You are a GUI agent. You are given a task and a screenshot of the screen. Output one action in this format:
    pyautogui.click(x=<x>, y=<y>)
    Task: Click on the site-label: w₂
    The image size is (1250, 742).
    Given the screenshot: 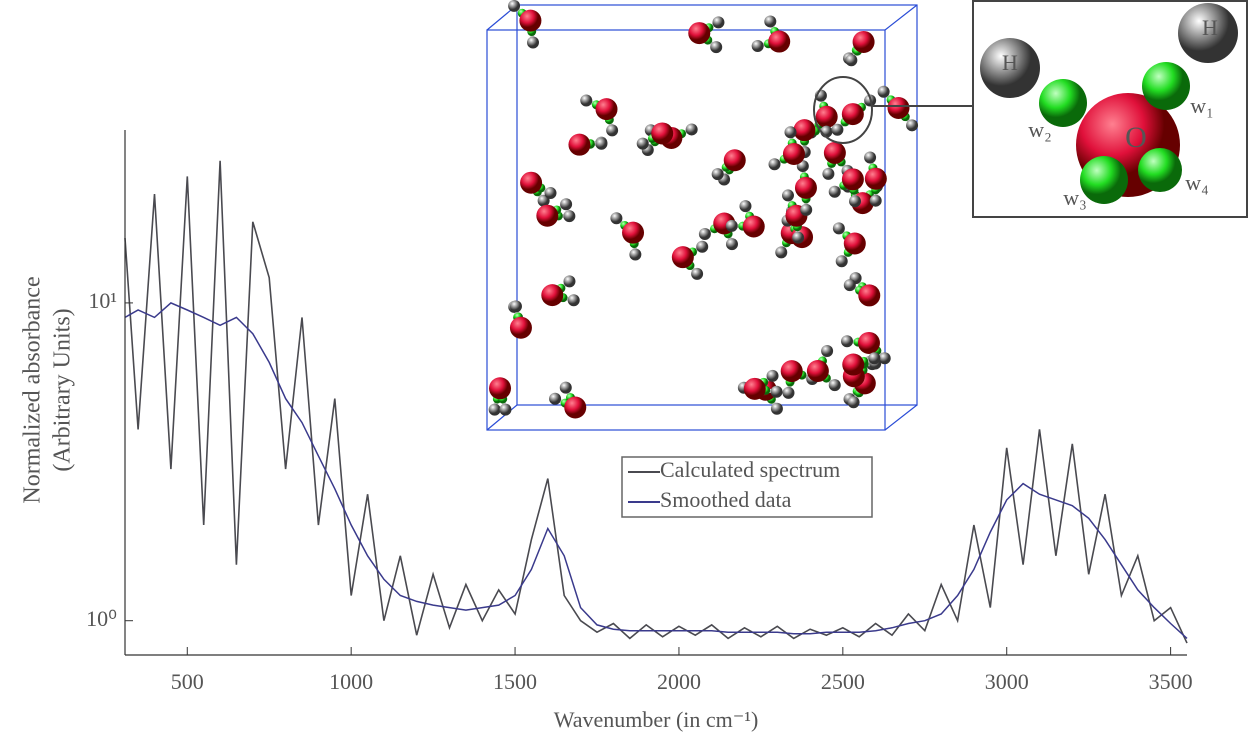 What is the action you would take?
    pyautogui.click(x=1040, y=129)
    